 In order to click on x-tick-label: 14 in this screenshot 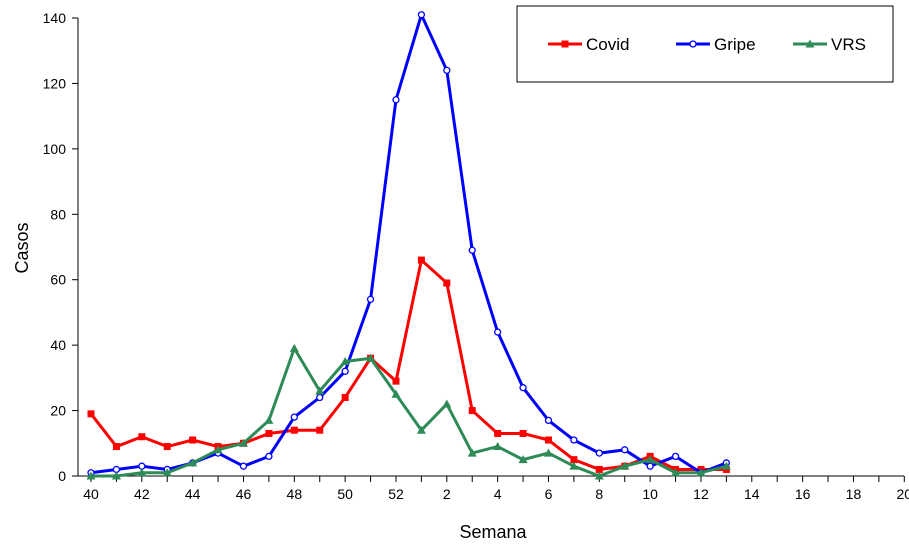, I will do `click(752, 494)`.